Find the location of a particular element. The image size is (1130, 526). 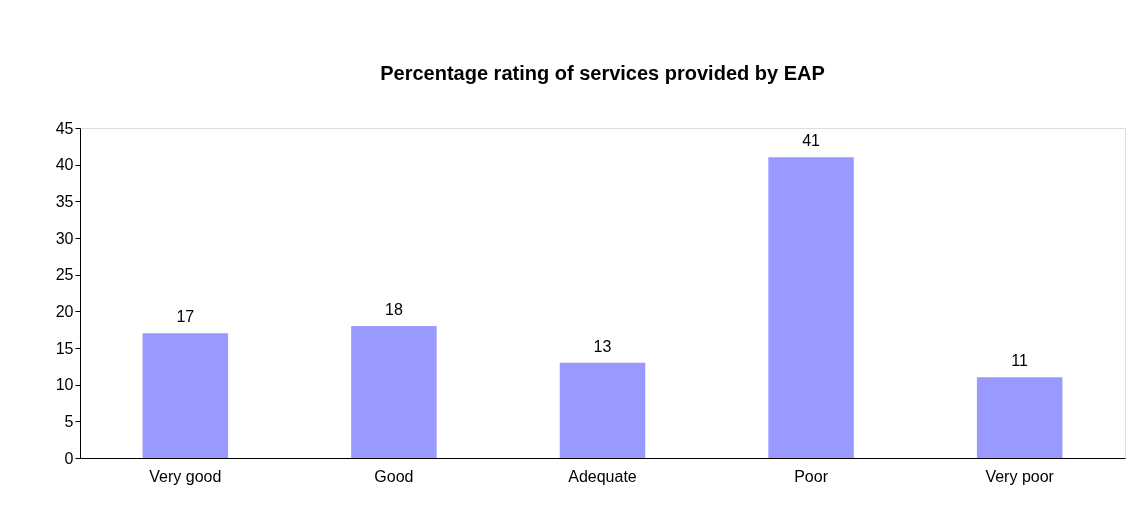

x-tick-label: Good is located at coordinates (394, 476).